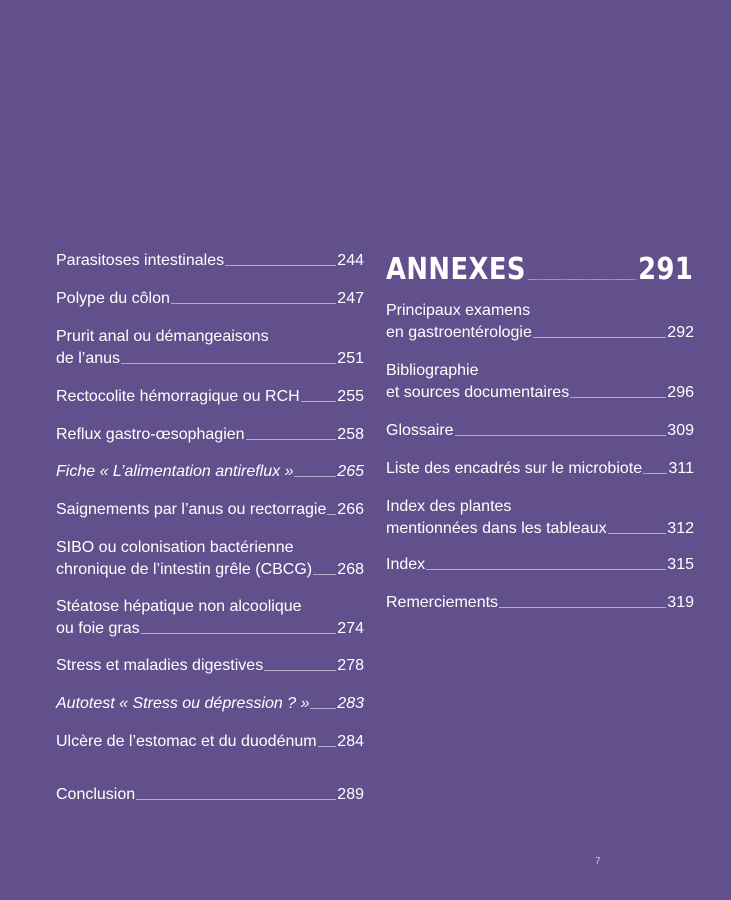 This screenshot has height=900, width=731. I want to click on annexes-title: ANNEXES, so click(456, 269).